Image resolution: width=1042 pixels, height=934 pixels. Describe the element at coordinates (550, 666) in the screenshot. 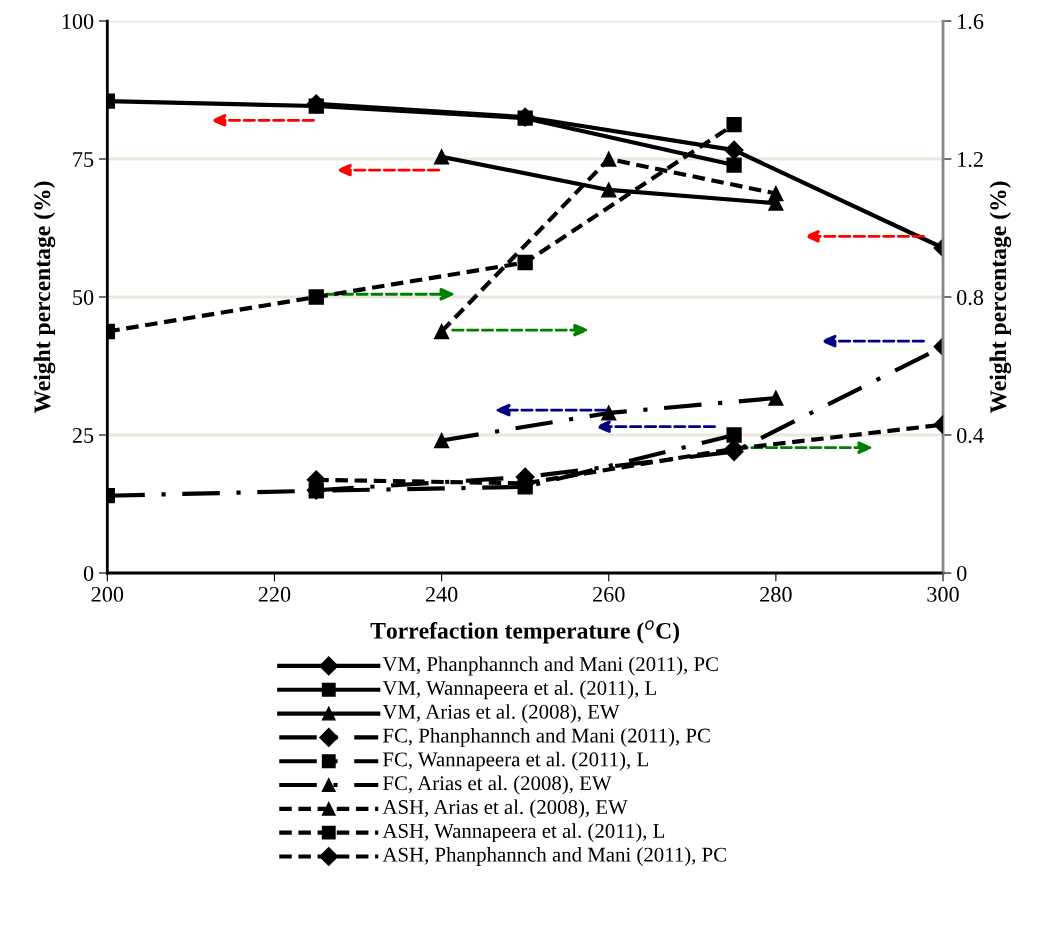

I see `legend-label: VM, Phanphannch and Mani (2011), PC` at that location.